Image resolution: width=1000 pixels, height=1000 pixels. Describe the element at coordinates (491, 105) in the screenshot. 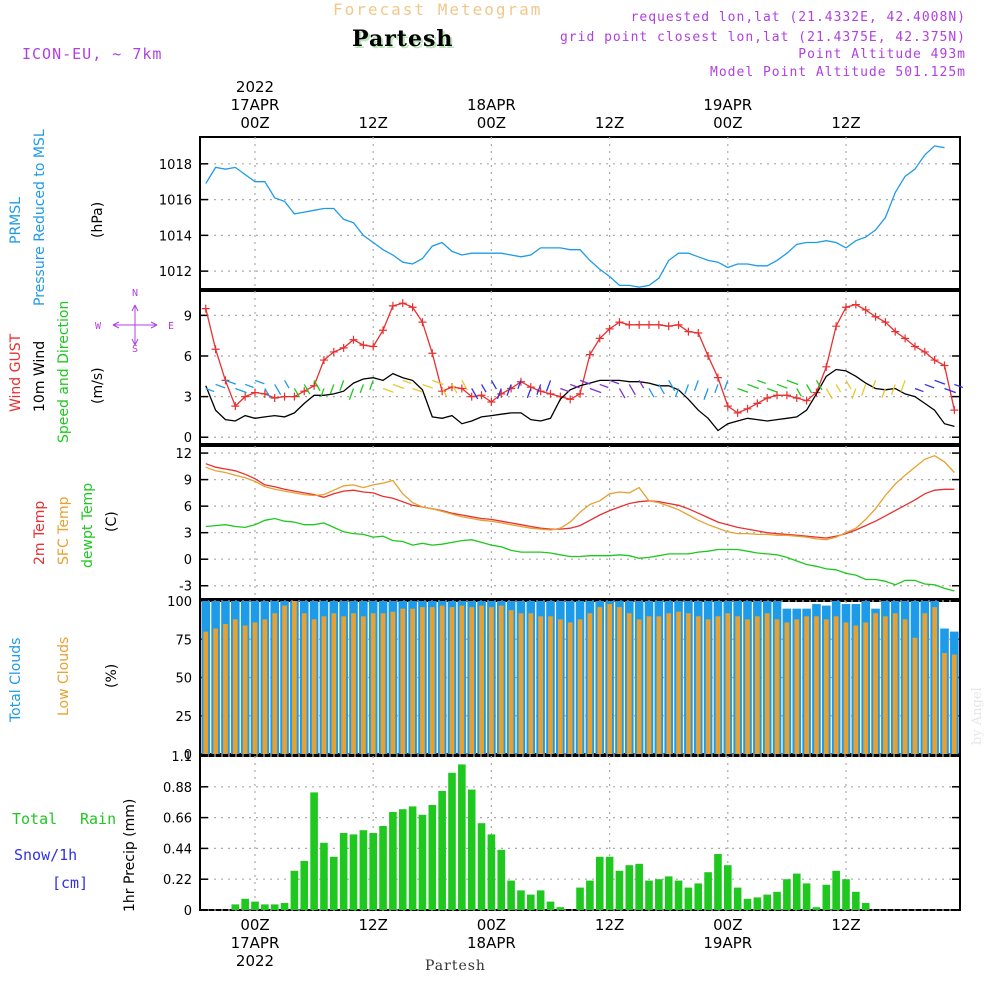

I see `top-time-label: 18APR` at that location.